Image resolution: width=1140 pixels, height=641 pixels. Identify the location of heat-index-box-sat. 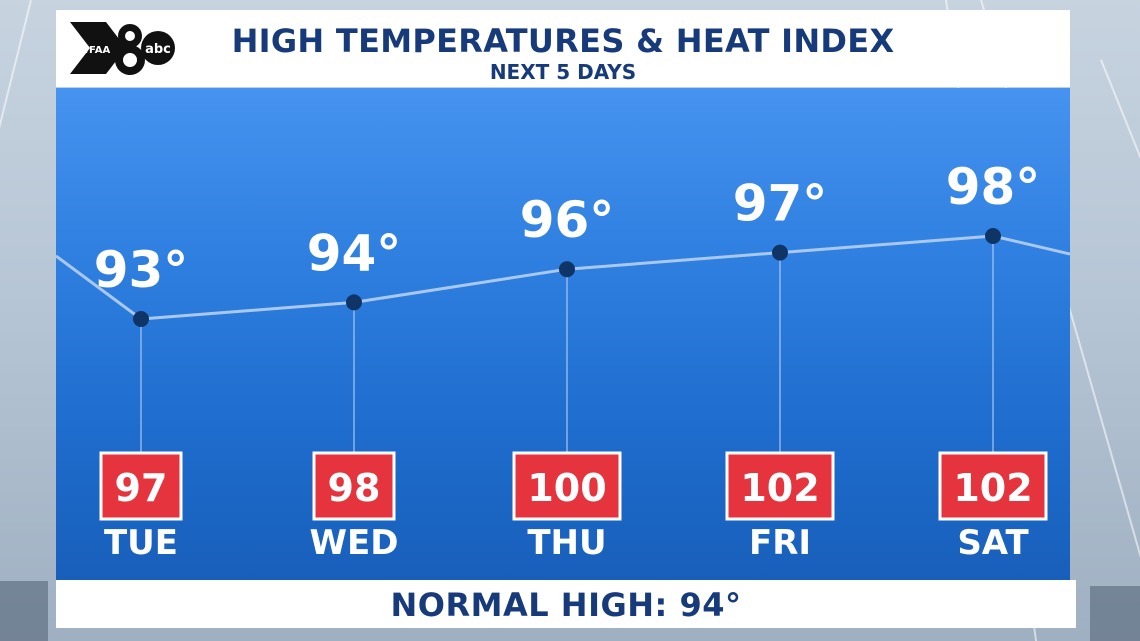
(993, 486).